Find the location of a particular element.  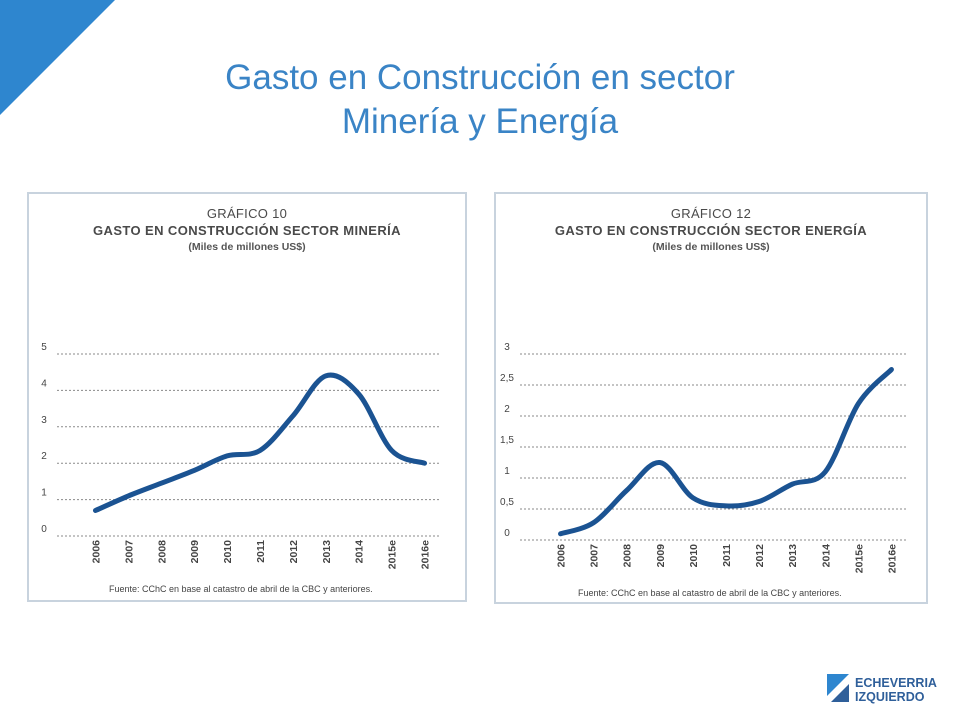

slide-title-line2: Minería y Energía is located at coordinates (480, 121).